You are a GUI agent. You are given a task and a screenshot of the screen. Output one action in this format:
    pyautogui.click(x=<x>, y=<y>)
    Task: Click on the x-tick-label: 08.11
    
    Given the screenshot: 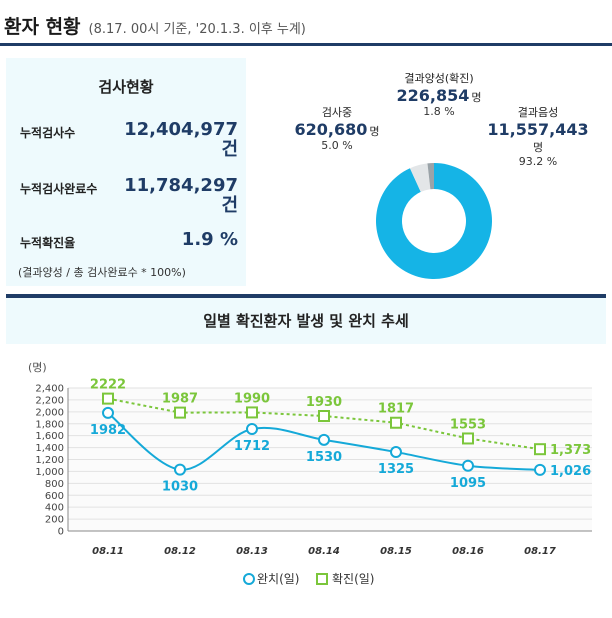 What is the action you would take?
    pyautogui.click(x=108, y=551)
    